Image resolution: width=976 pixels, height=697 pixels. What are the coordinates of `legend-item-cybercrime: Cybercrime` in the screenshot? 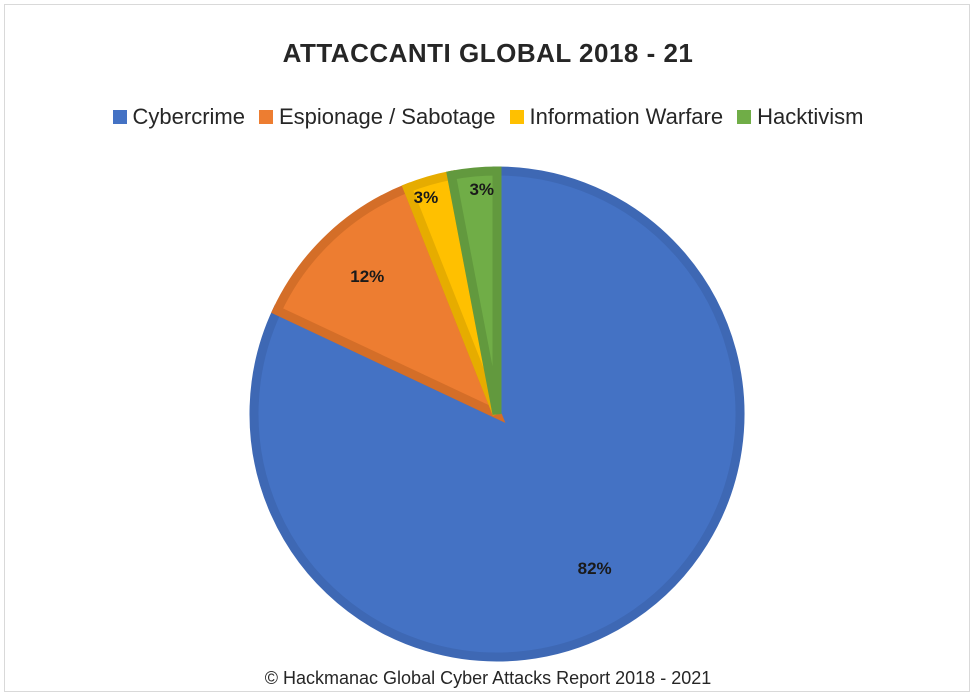 It's located at (178, 117).